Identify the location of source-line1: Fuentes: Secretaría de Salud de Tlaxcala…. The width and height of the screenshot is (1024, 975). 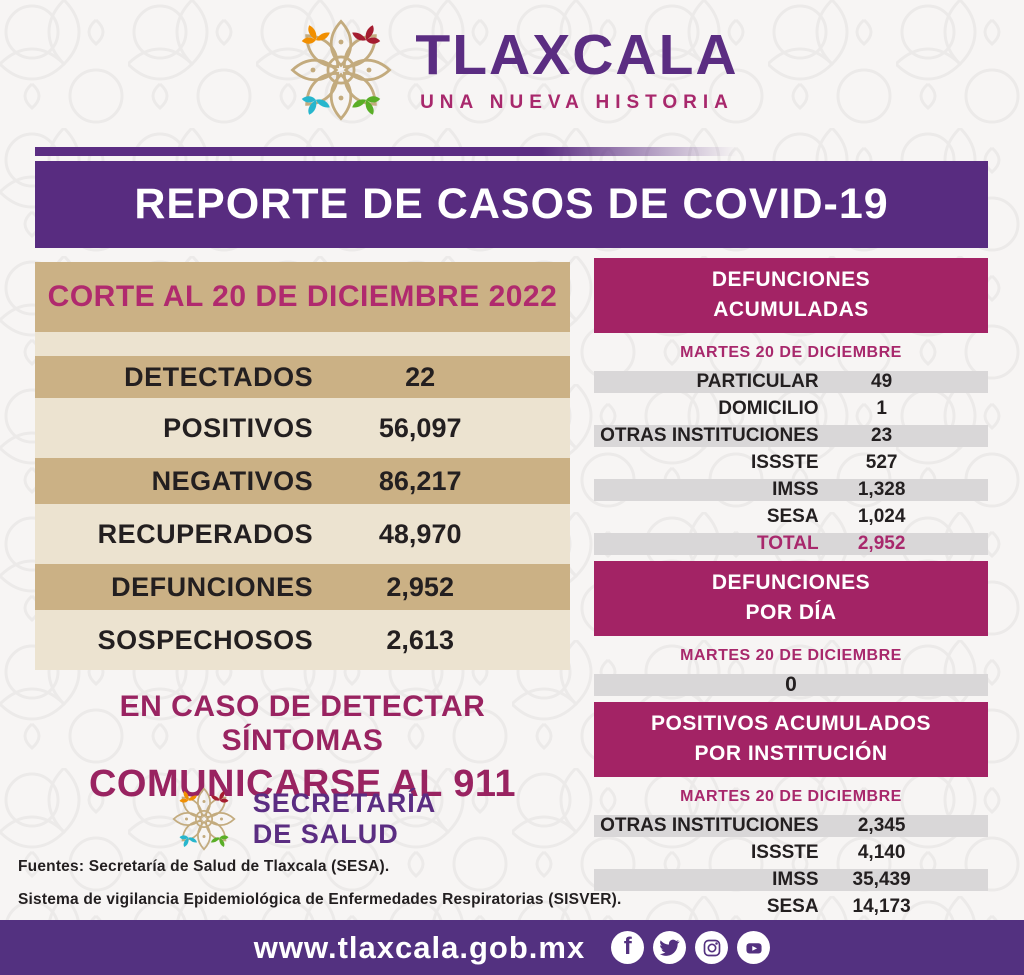
(204, 866).